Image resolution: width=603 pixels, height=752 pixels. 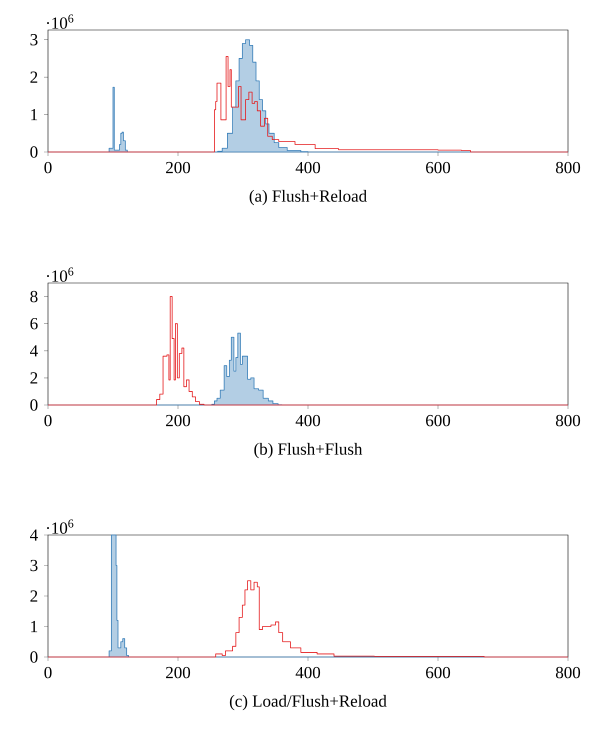 I want to click on text: (c) Load/Flush+Reload, so click(x=308, y=702).